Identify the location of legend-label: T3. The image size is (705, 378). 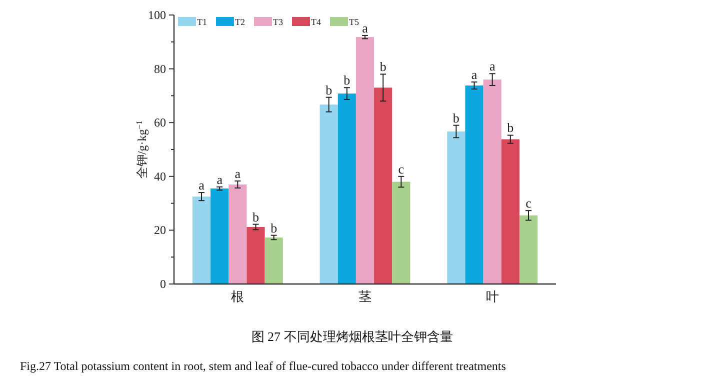
(278, 22).